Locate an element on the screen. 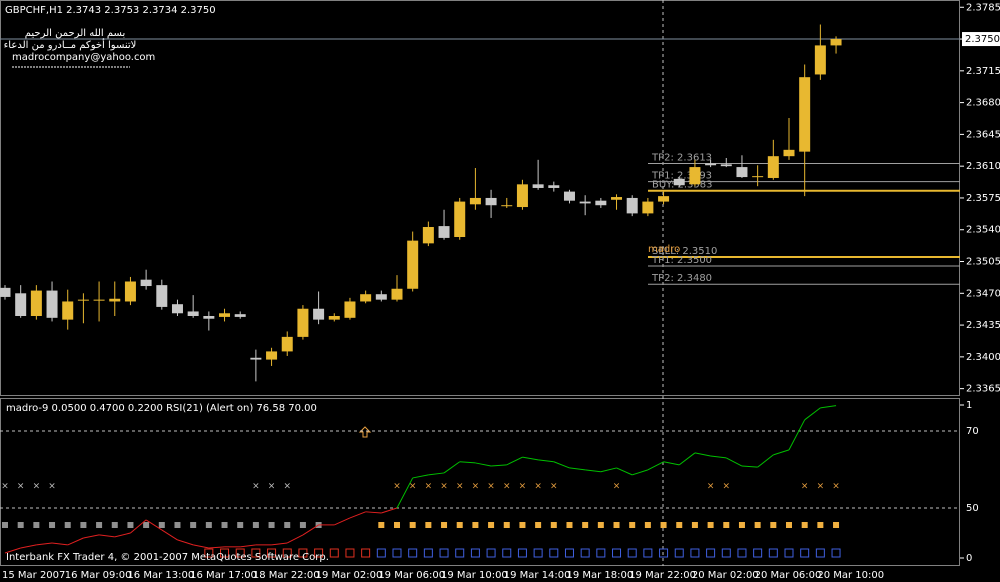 This screenshot has height=582, width=1000. y-tick-label: 2.3505 is located at coordinates (983, 262).